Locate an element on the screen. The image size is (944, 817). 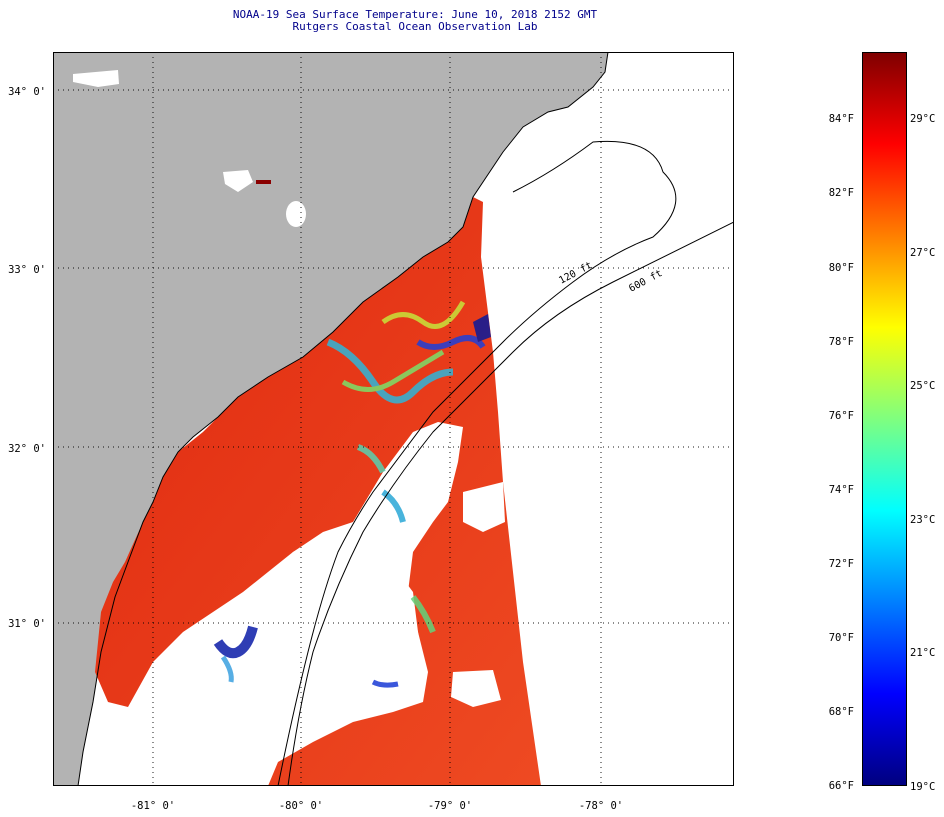
lake-feature is located at coordinates (238, 181).